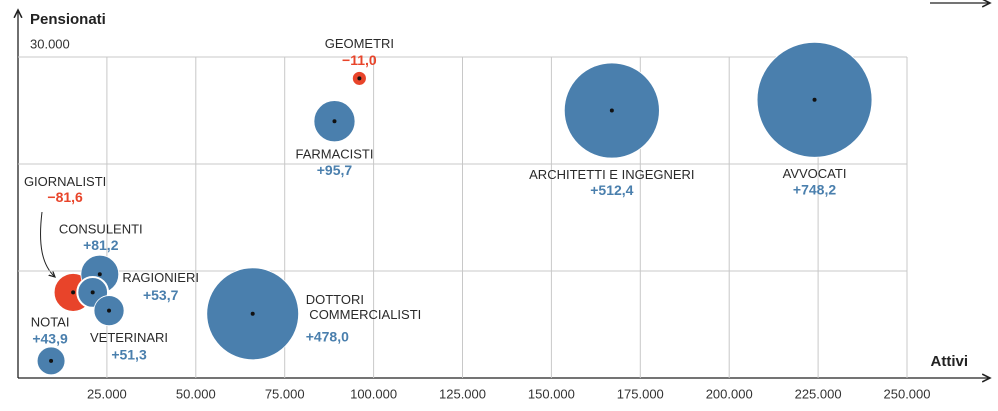 The image size is (998, 411). I want to click on value-label: +748,2, so click(814, 190).